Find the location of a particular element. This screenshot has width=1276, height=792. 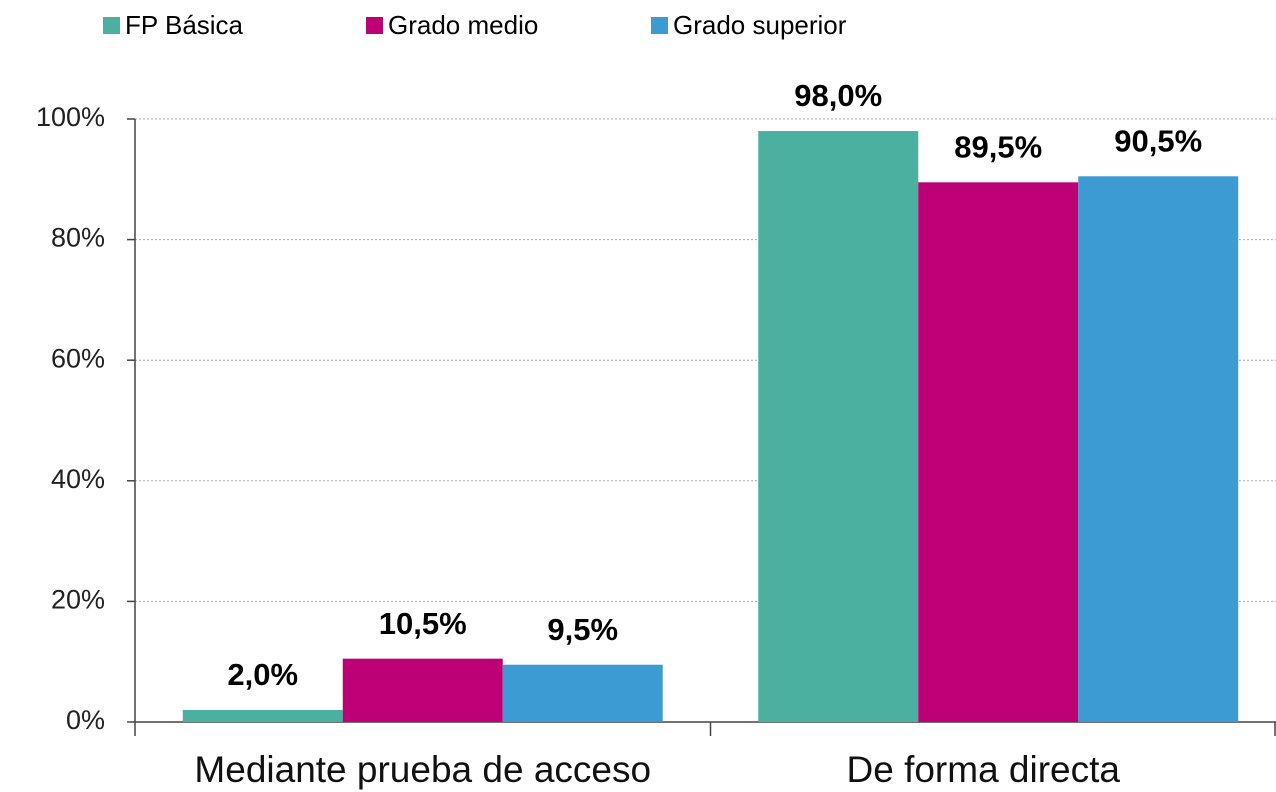

y-tick-label: 100% is located at coordinates (70, 117).